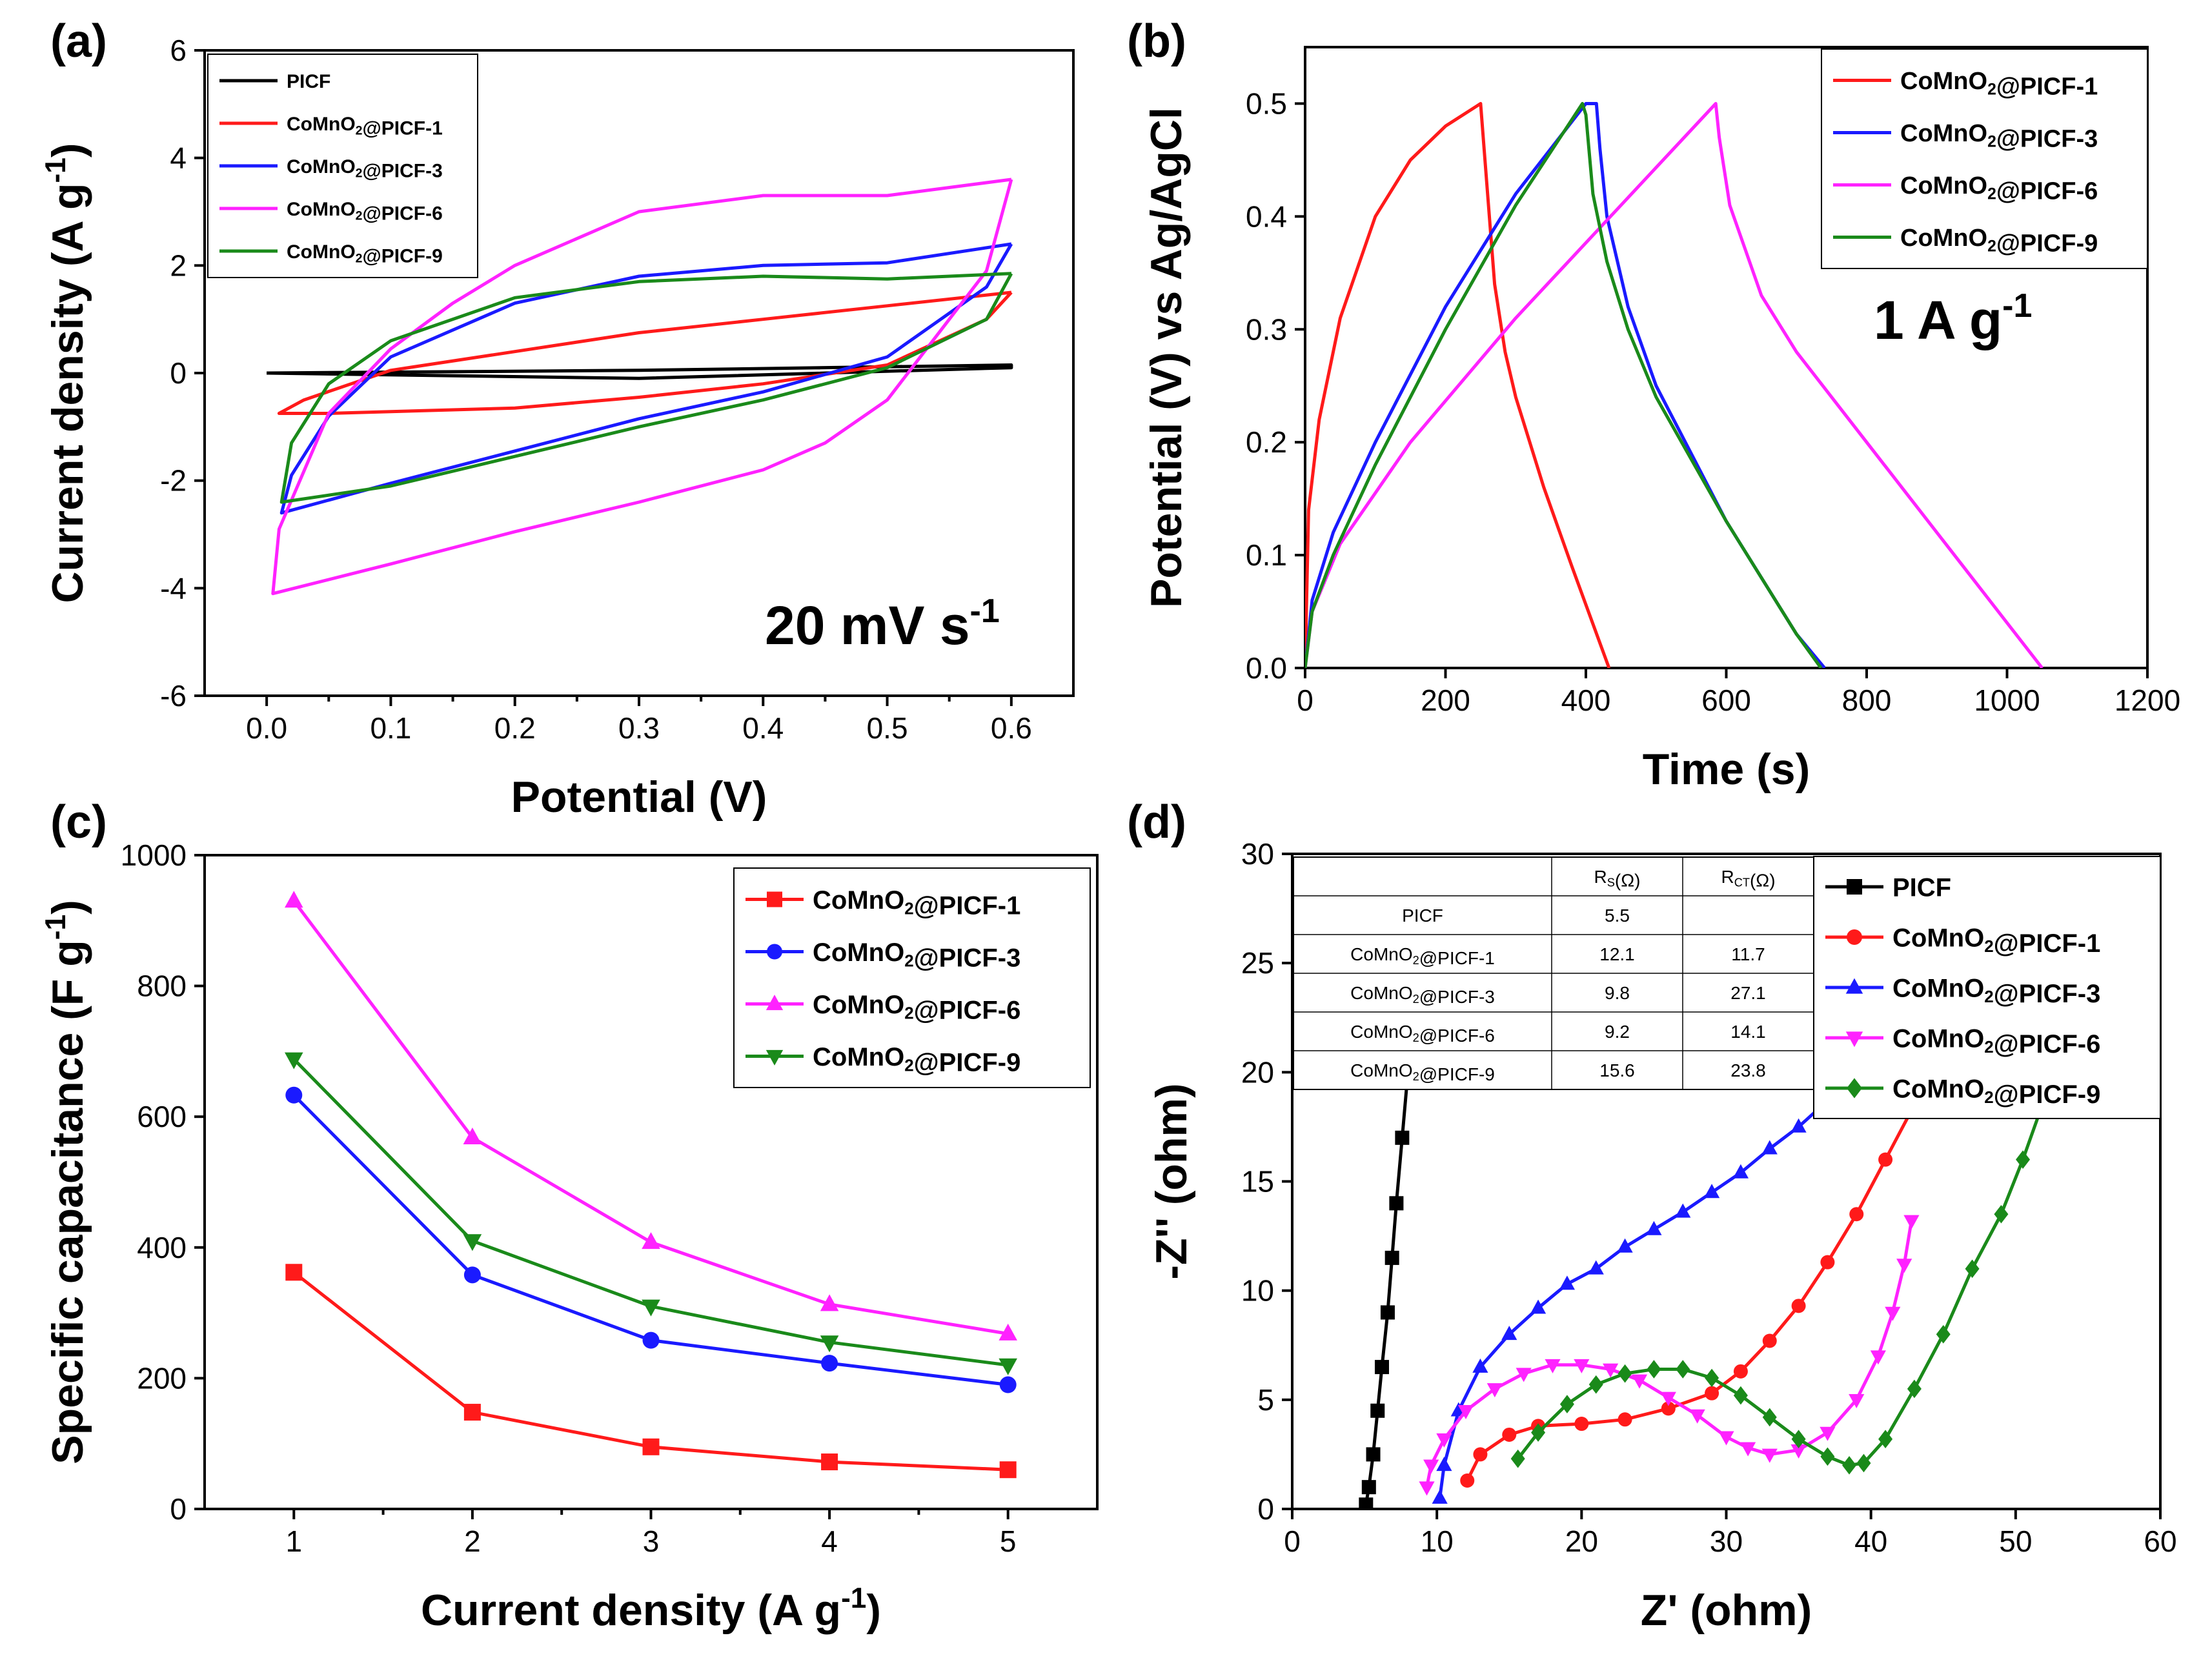 The height and width of the screenshot is (1680, 2201). Describe the element at coordinates (2160, 1541) in the screenshot. I see `x-tick-label: 60` at that location.